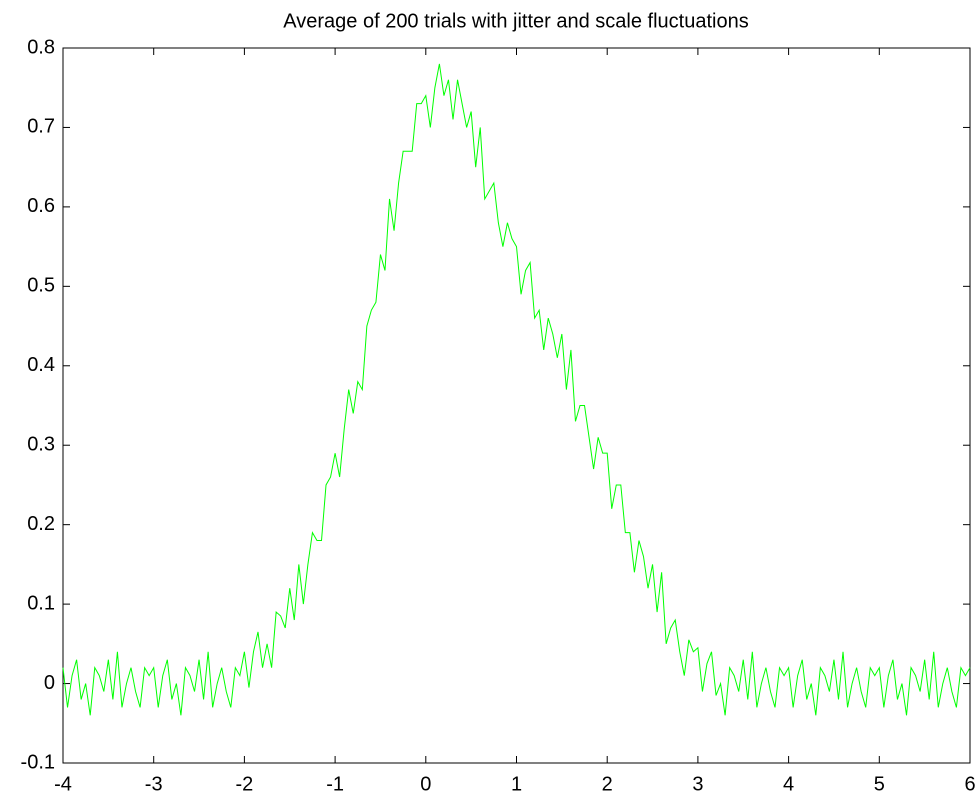  Describe the element at coordinates (41, 603) in the screenshot. I see `y-tick-label: 0.1` at that location.